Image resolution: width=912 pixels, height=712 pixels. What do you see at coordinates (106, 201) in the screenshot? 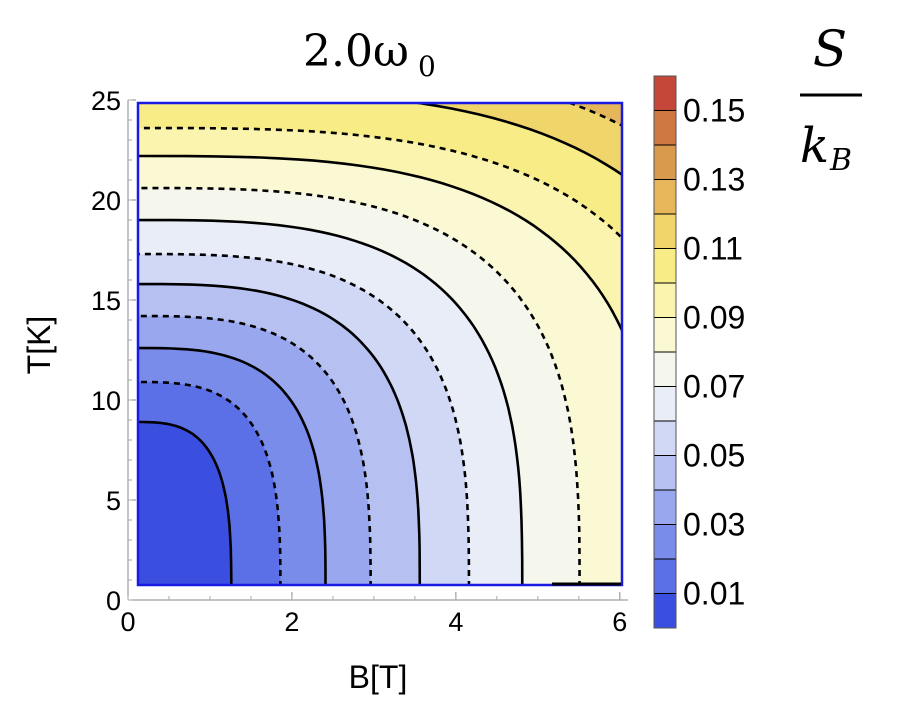
I see `y-tick-label: 20` at bounding box center [106, 201].